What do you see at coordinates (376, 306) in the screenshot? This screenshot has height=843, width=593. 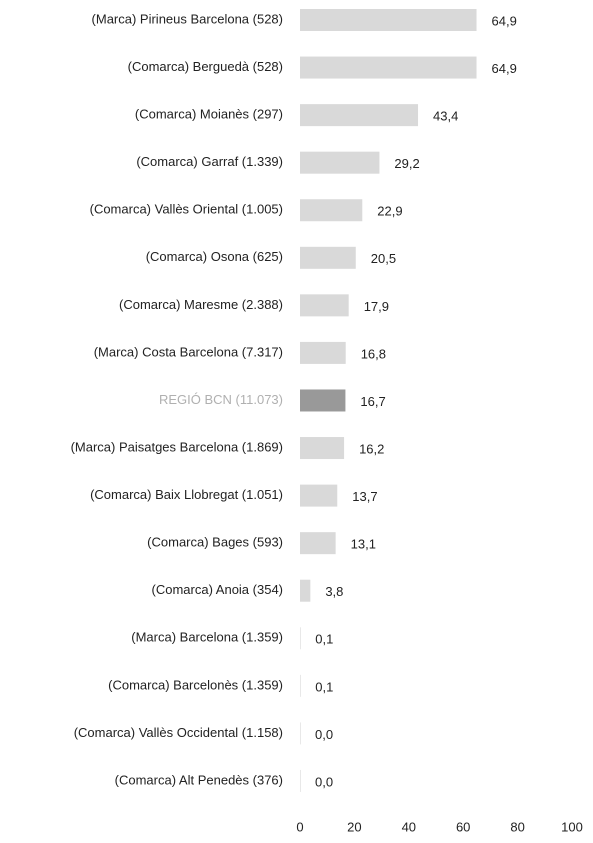 I see `value-label: 17,9` at bounding box center [376, 306].